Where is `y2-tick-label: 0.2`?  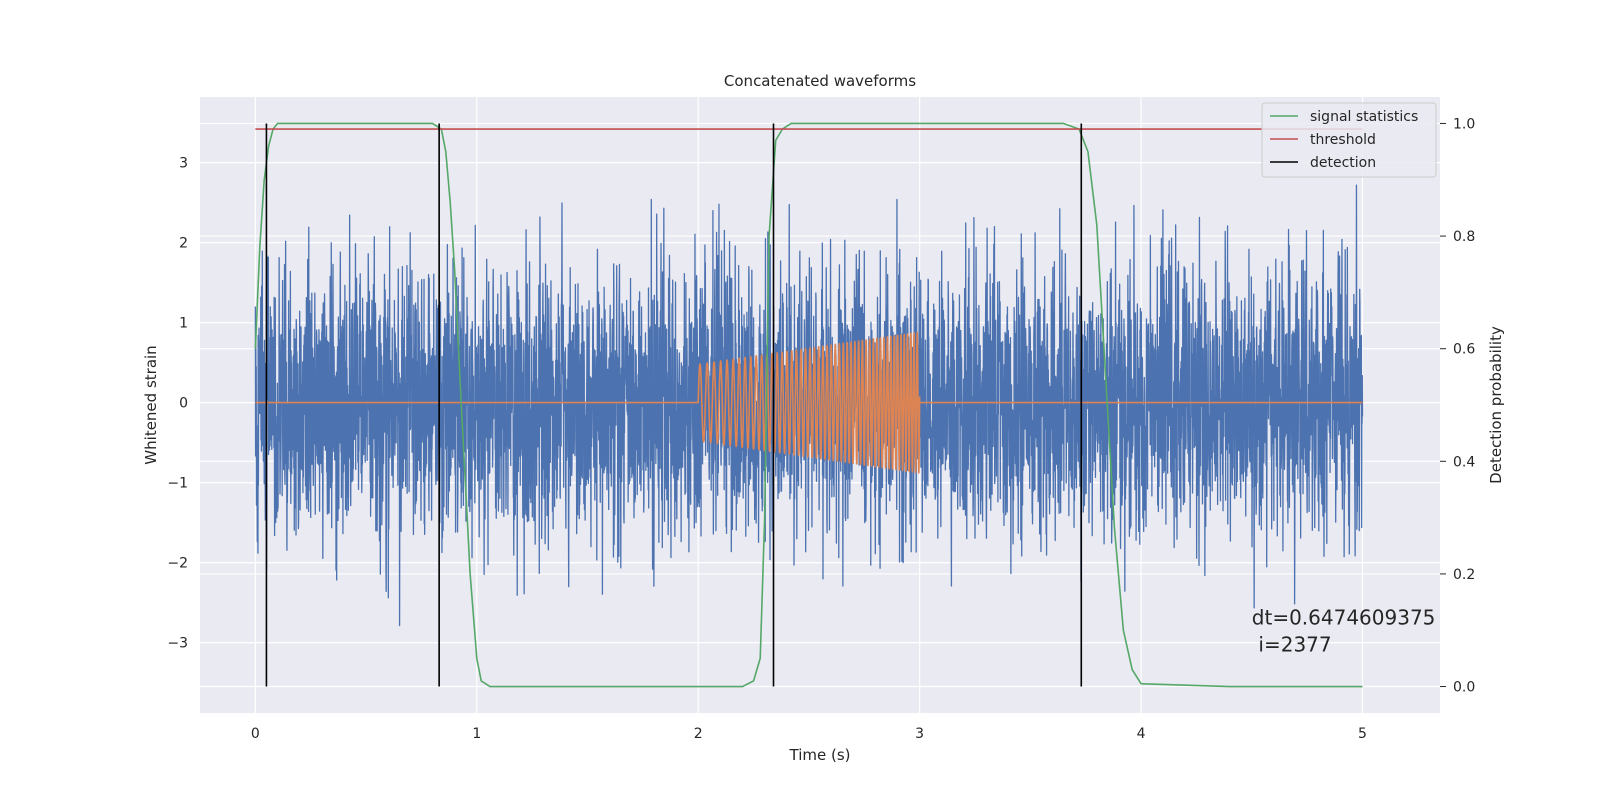
y2-tick-label: 0.2 is located at coordinates (1464, 575).